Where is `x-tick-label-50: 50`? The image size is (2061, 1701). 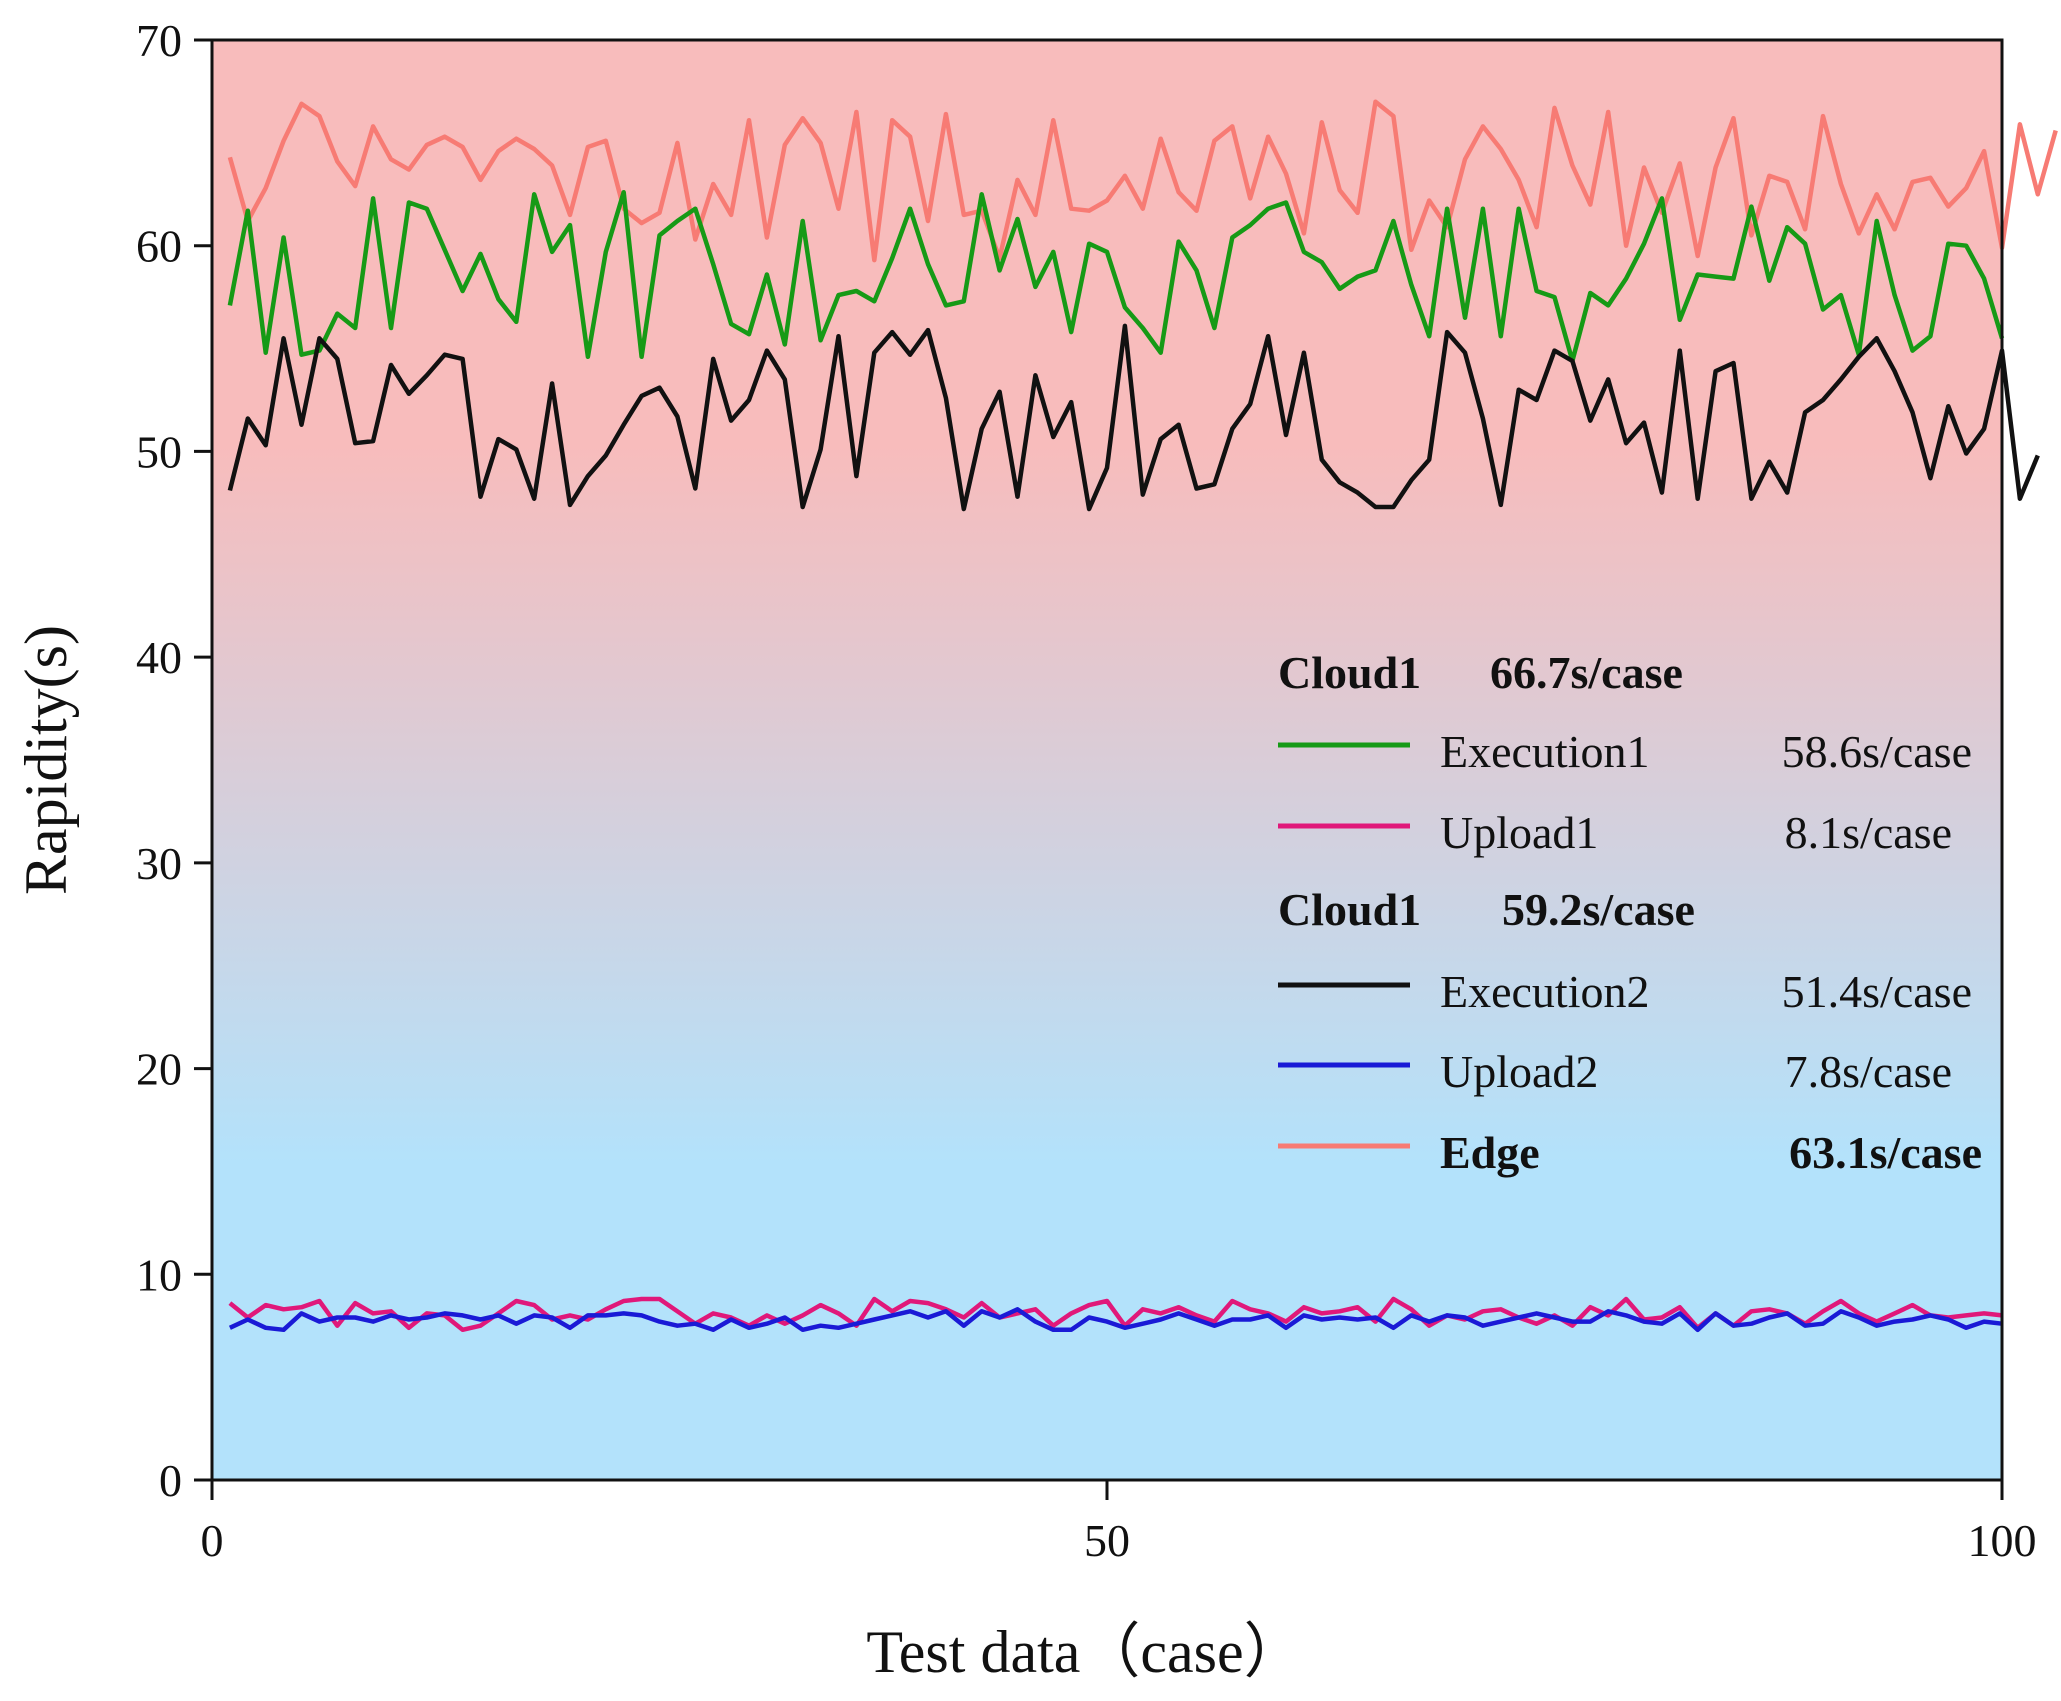
x-tick-label-50: 50 is located at coordinates (1107, 1540).